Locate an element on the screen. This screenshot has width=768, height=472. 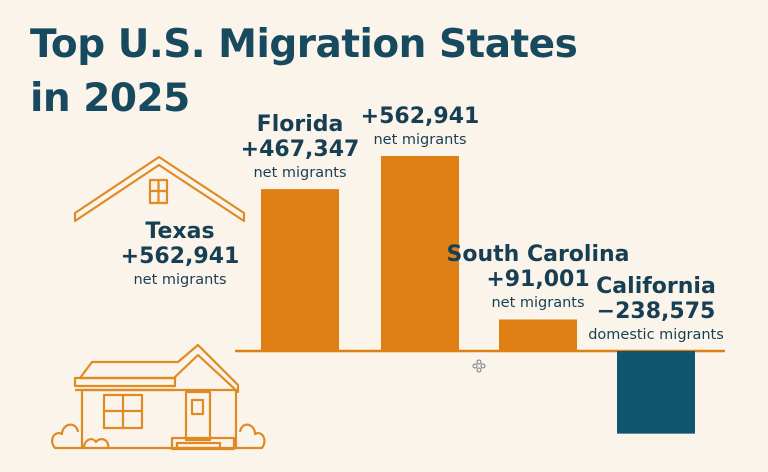
data-label: Florida +467,347 net migrants is located at coordinates (300, 147).